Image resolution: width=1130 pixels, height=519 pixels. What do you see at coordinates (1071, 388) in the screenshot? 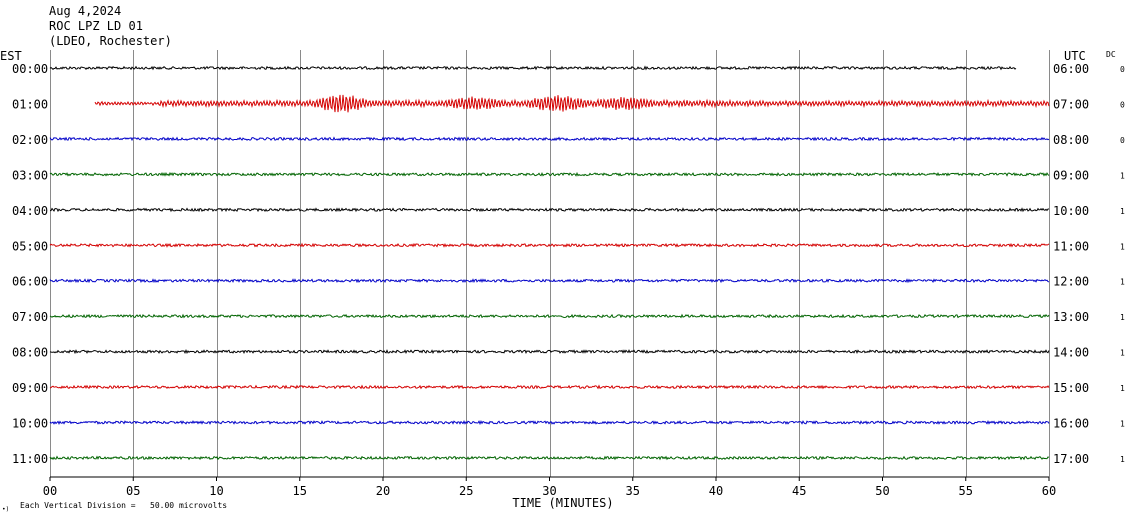
I see `row-time-utc: 15:00` at bounding box center [1071, 388].